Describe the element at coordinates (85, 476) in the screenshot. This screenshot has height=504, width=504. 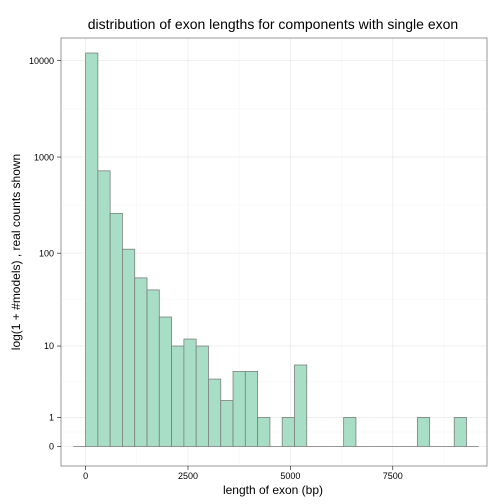
I see `x-tick-label: 0` at that location.